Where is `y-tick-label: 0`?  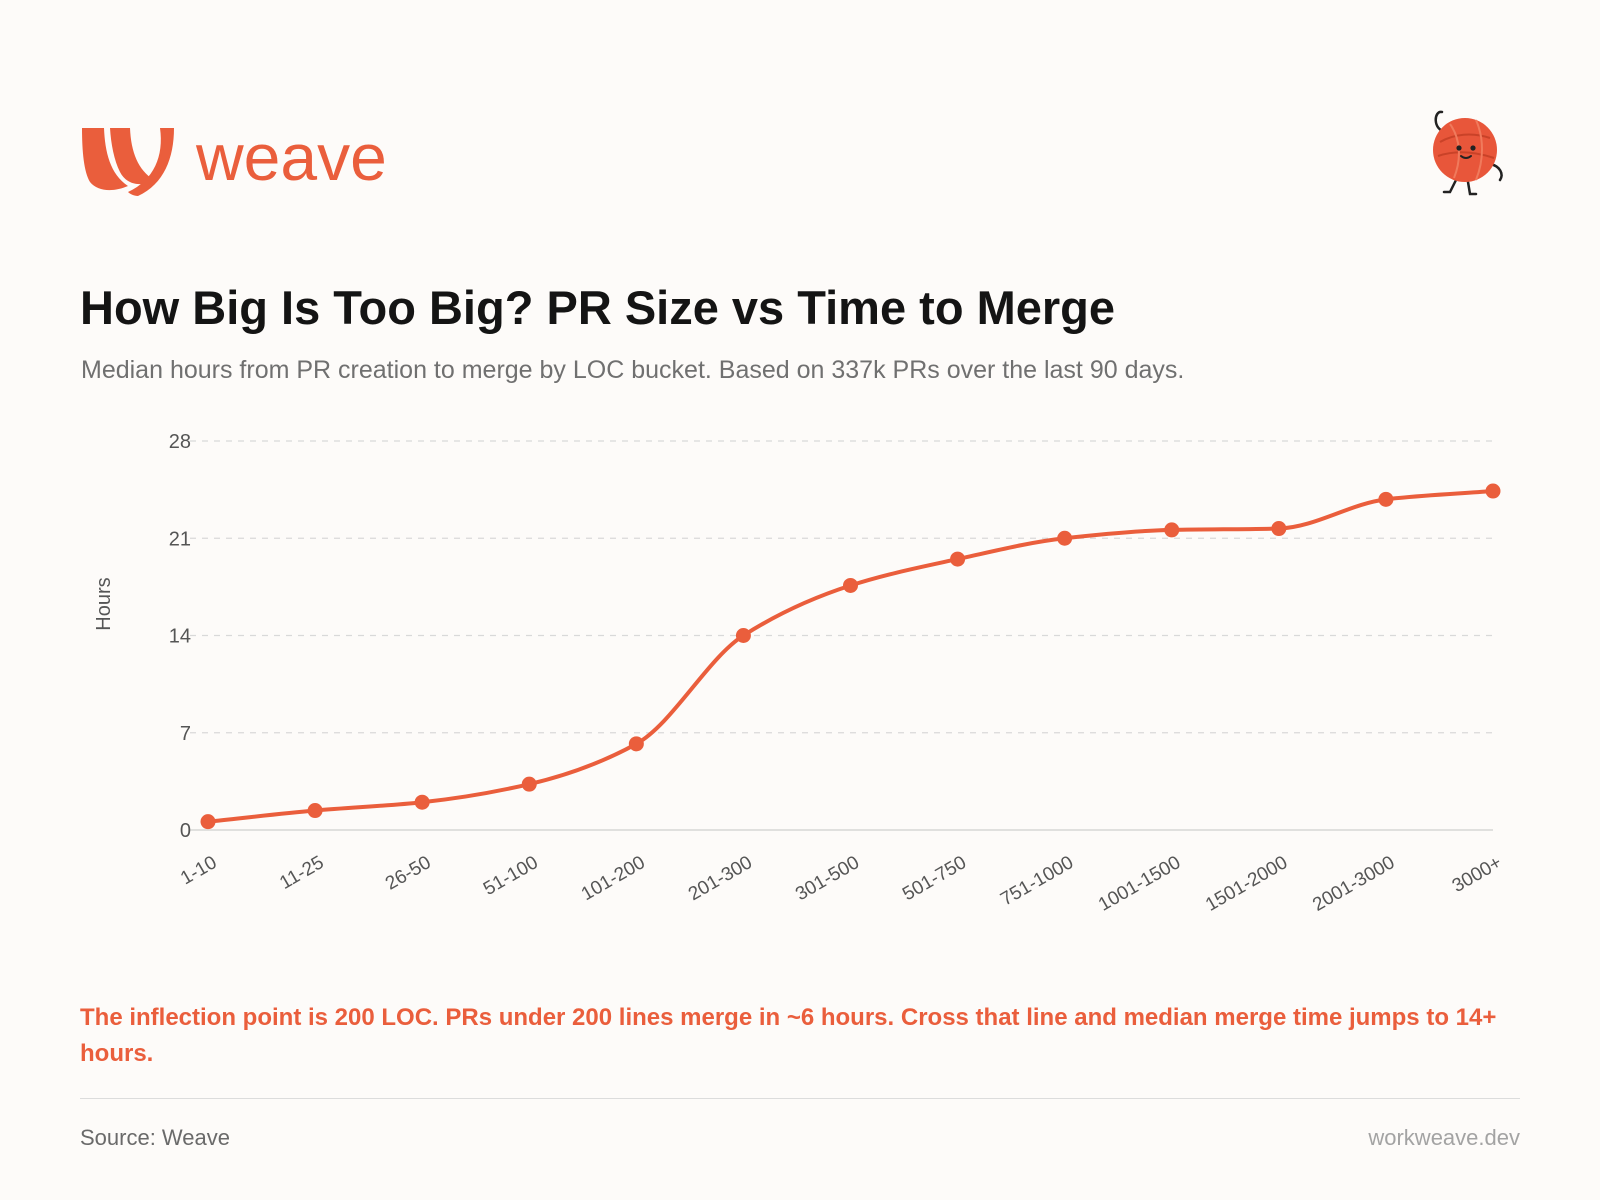 y-tick-label: 0 is located at coordinates (185, 831).